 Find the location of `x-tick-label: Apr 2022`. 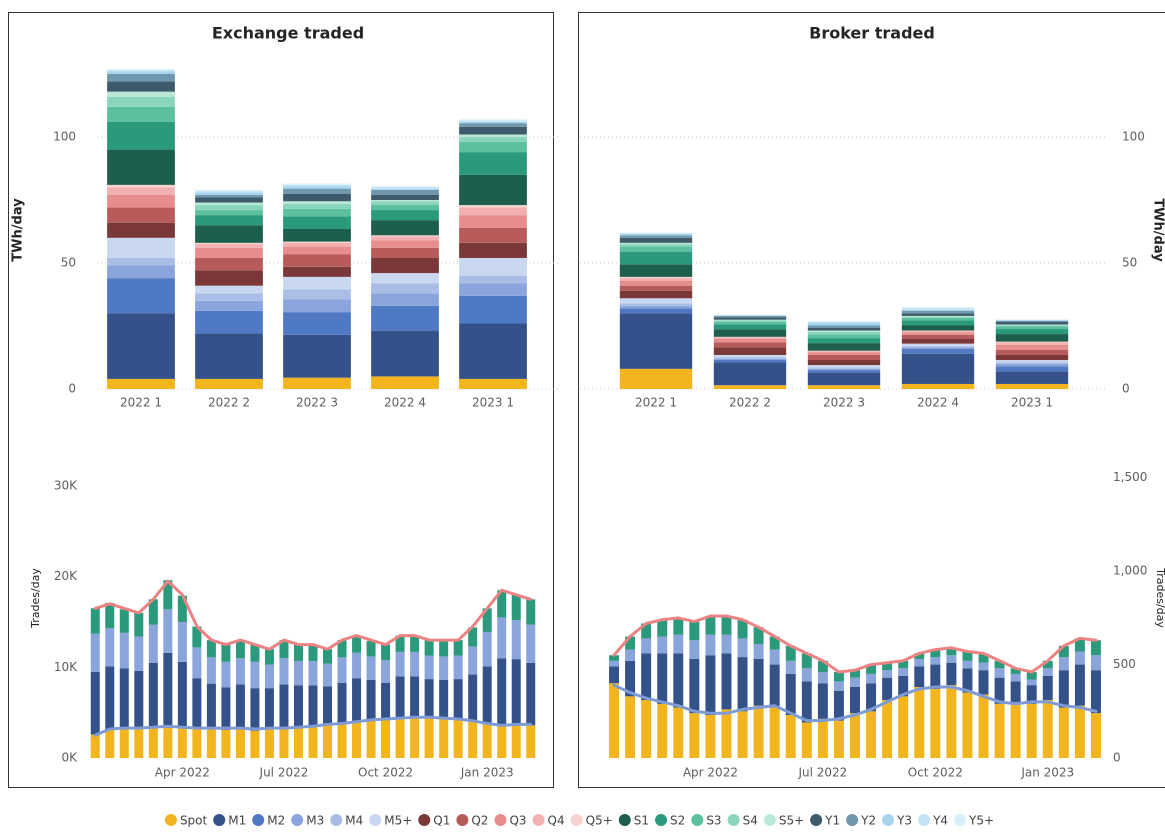

x-tick-label: Apr 2022 is located at coordinates (182, 773).